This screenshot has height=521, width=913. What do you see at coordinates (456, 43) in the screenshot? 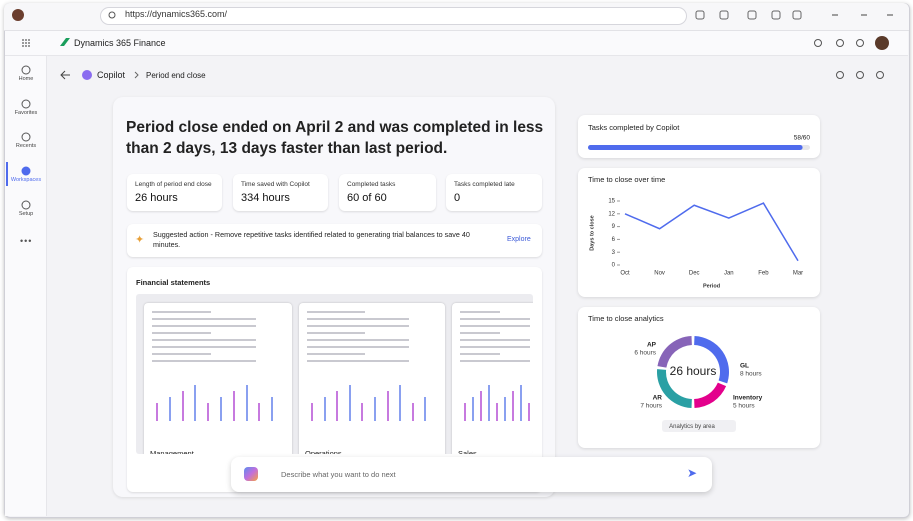
I see `app-header` at bounding box center [456, 43].